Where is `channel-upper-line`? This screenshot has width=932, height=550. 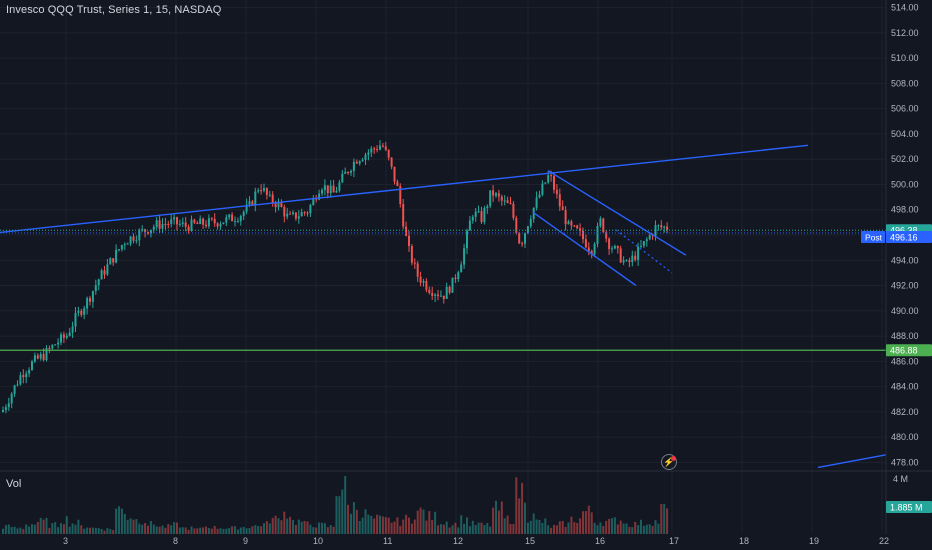 channel-upper-line is located at coordinates (617, 212).